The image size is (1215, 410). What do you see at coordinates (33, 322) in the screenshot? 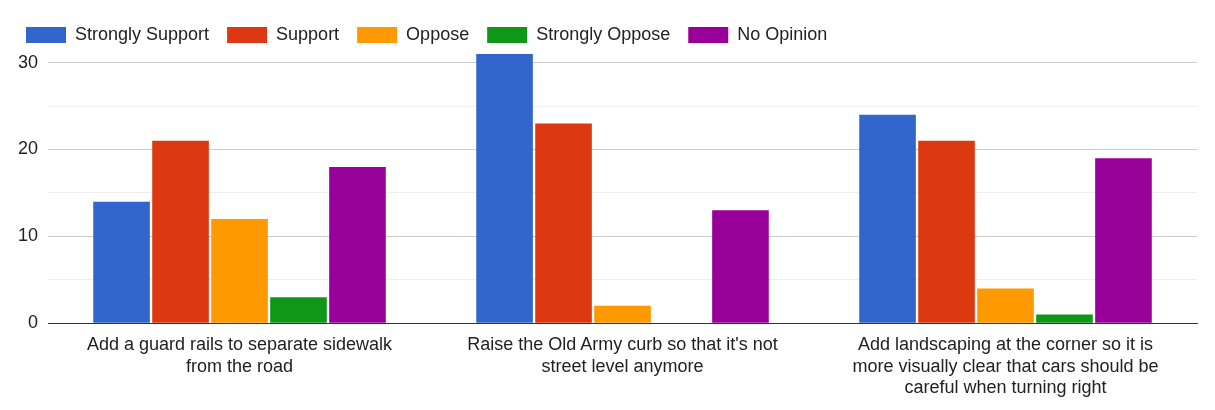
I see `y-tick-label: 0` at bounding box center [33, 322].